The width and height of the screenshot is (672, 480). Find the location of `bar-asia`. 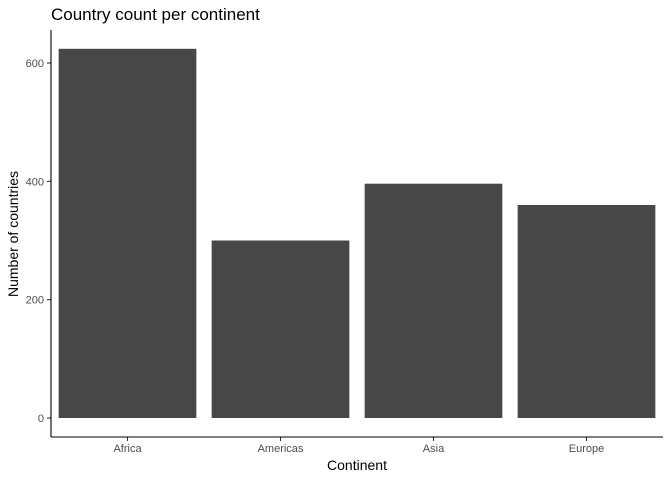

bar-asia is located at coordinates (433, 300).